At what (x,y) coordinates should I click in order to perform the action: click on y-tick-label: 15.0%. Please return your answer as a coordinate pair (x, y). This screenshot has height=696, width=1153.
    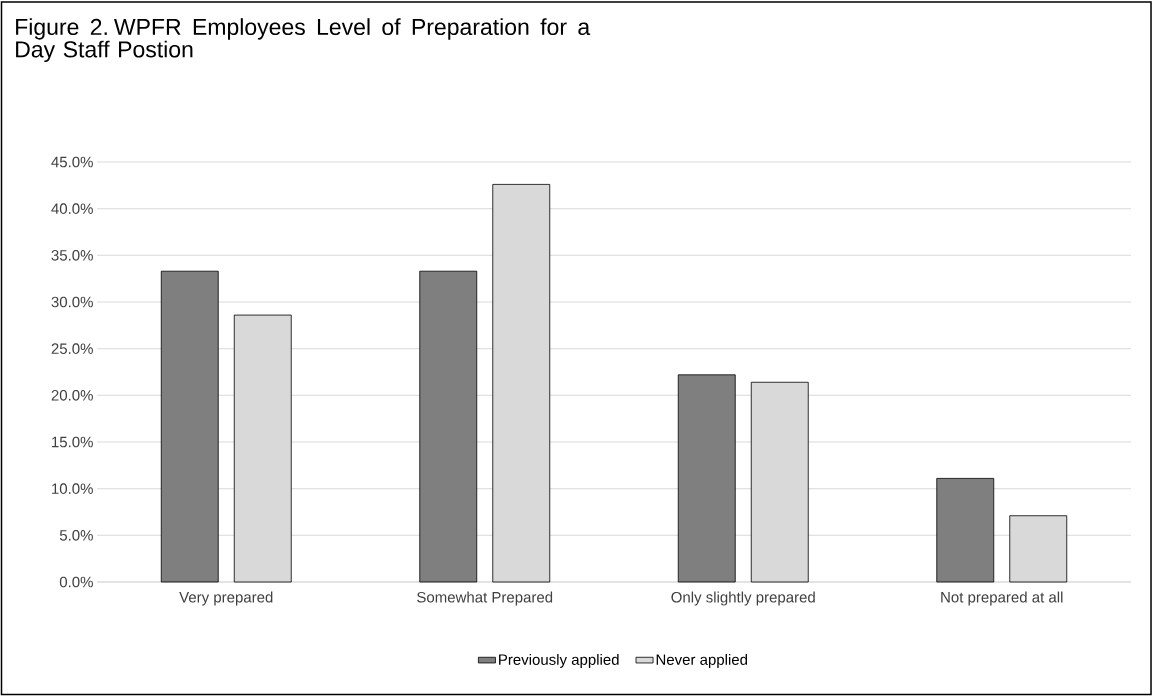
    Looking at the image, I should click on (72, 442).